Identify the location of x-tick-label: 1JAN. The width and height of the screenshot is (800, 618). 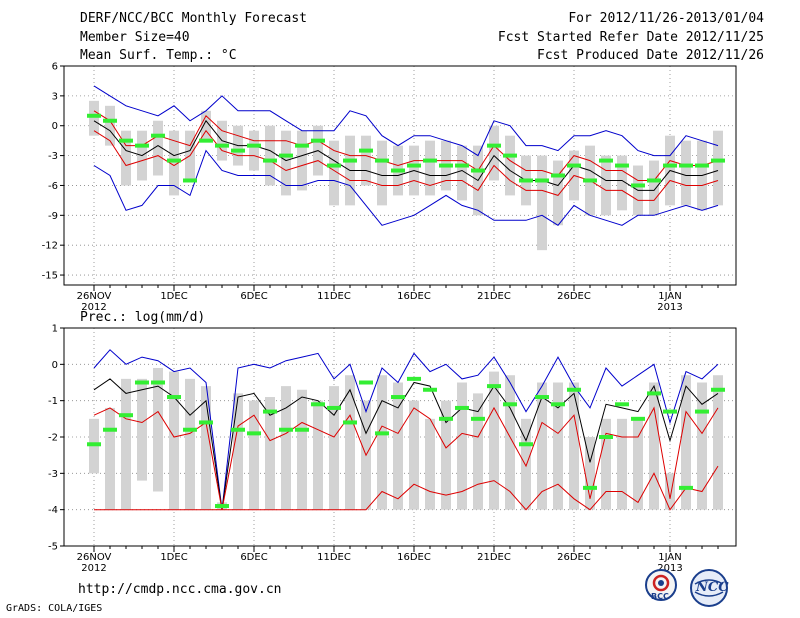
(669, 557).